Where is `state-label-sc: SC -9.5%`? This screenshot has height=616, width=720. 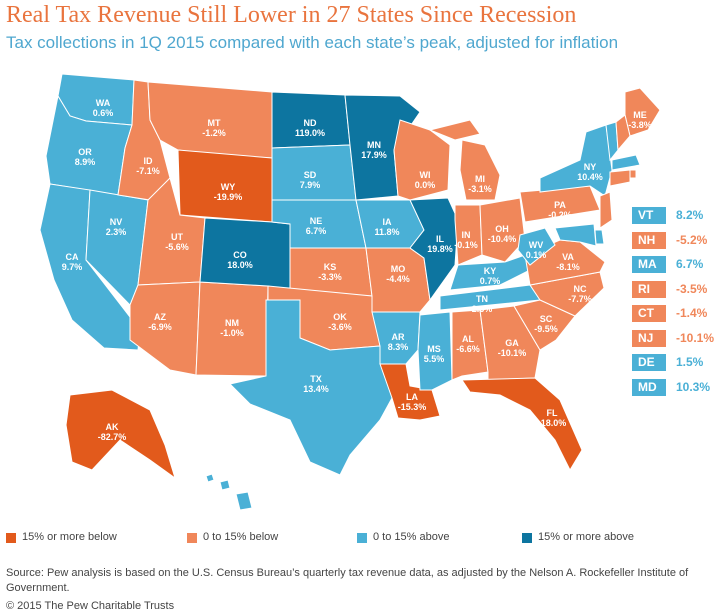 state-label-sc: SC -9.5% is located at coordinates (546, 324).